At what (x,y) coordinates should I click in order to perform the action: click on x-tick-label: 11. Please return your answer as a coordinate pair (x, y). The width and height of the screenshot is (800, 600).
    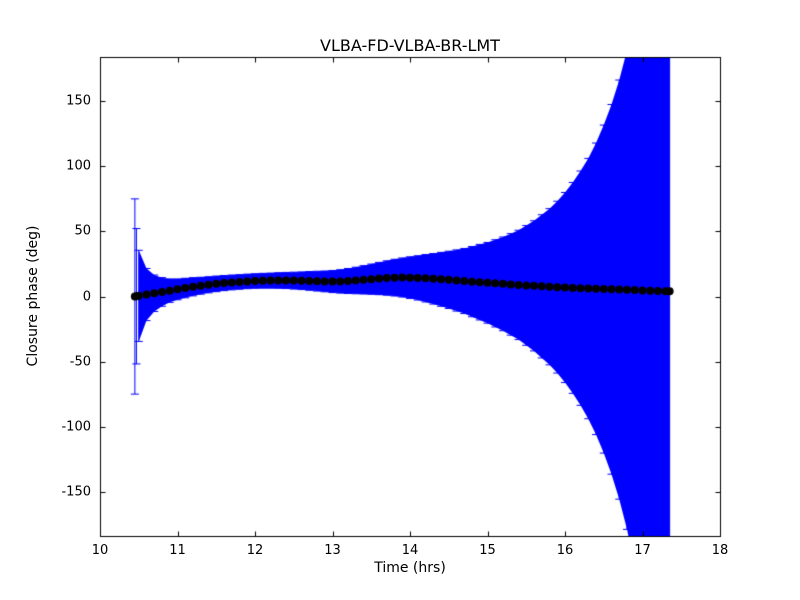
    Looking at the image, I should click on (177, 550).